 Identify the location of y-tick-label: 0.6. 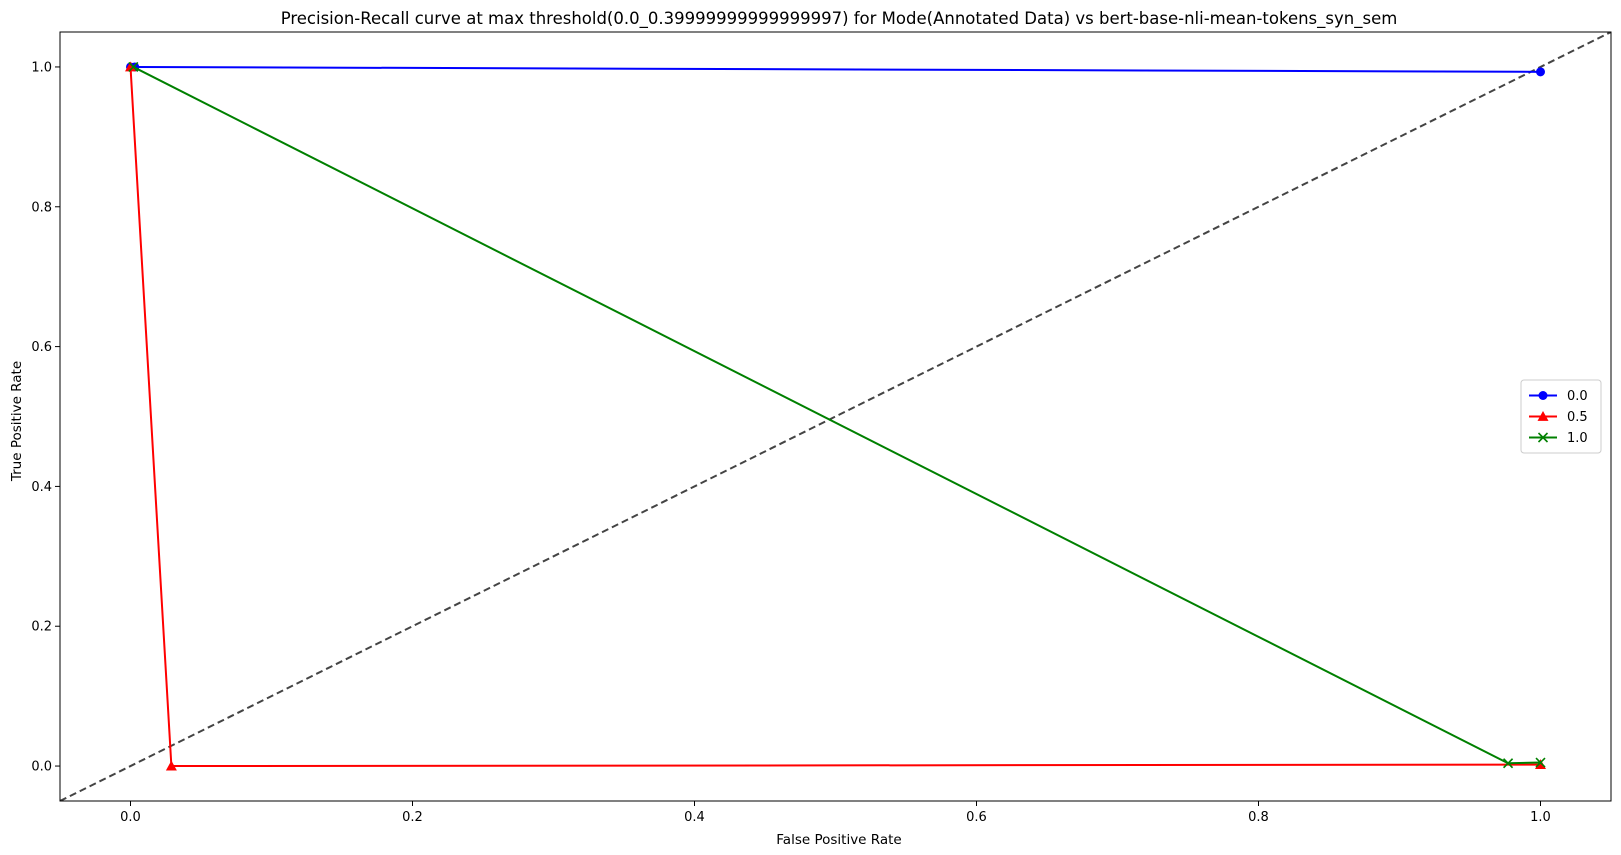
(41, 347).